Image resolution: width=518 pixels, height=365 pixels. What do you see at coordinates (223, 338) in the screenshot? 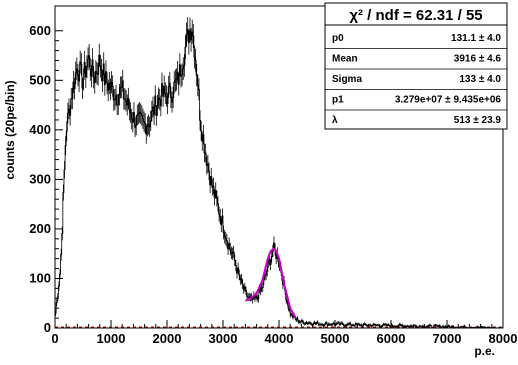
I see `x-tick-label: 3000` at bounding box center [223, 338].